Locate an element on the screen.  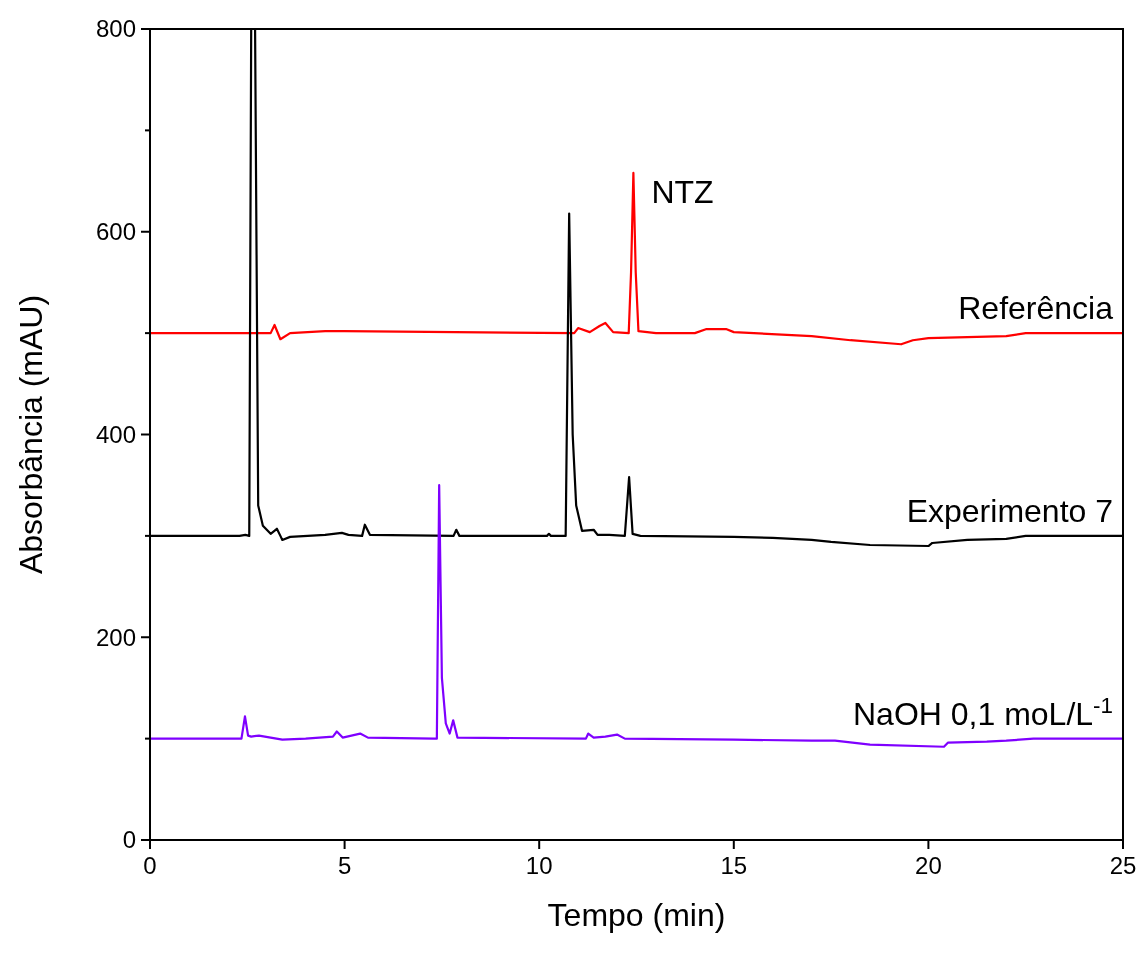
annotation: NTZ is located at coordinates (682, 191).